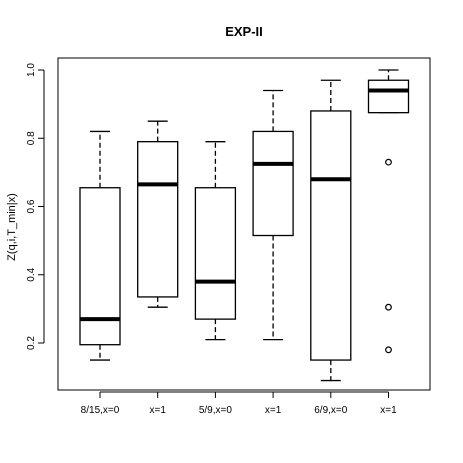 Image resolution: width=463 pixels, height=463 pixels. I want to click on chart-title: EXP-II, so click(244, 31).